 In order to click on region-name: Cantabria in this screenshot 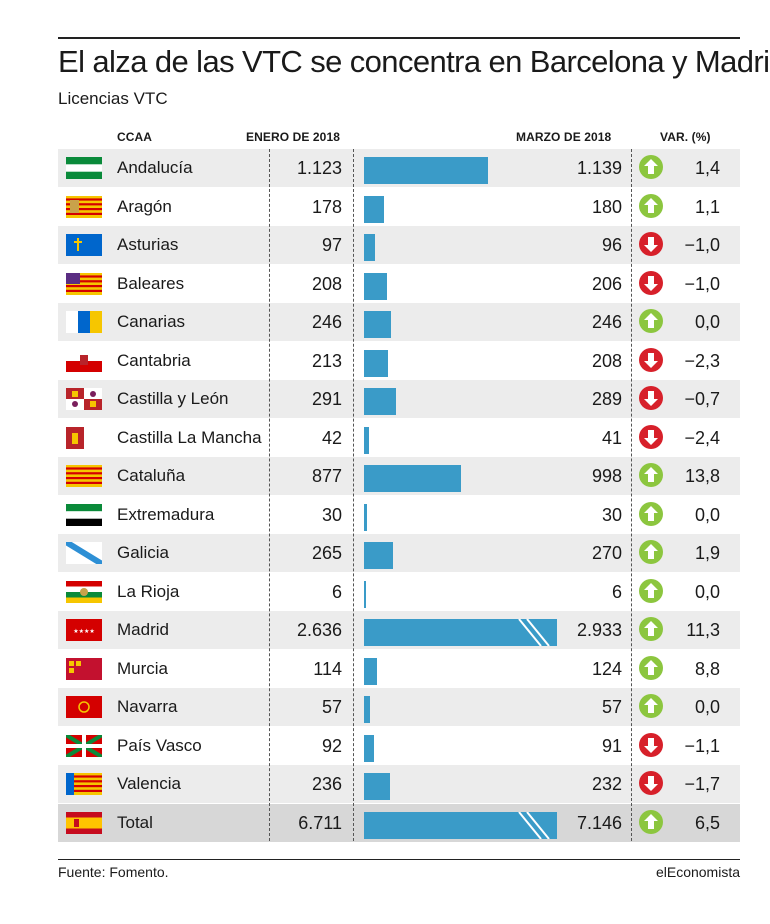, I will do `click(154, 360)`.